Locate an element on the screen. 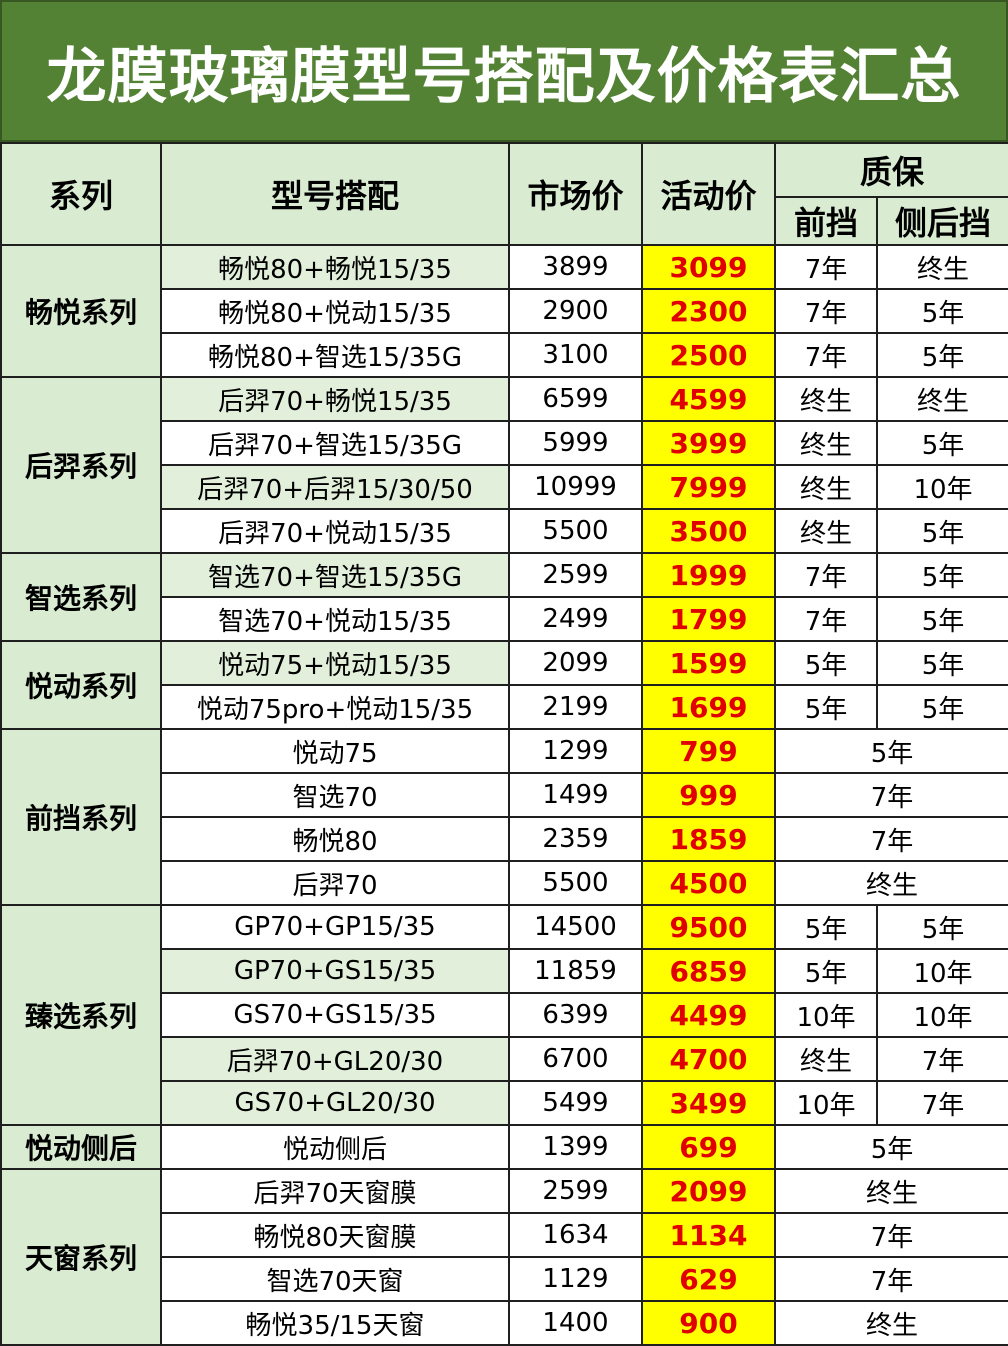 The image size is (1008, 1346). market-price-cell: 6700 is located at coordinates (575, 1059).